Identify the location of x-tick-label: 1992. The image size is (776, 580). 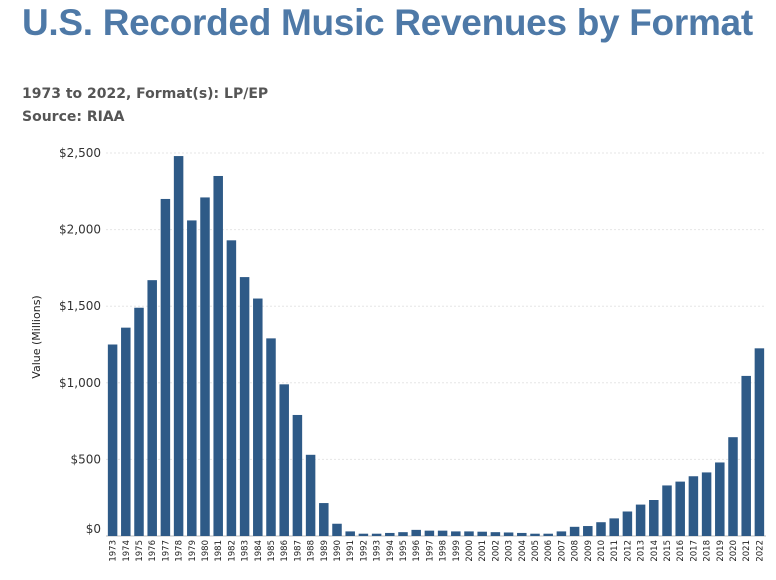
(364, 551).